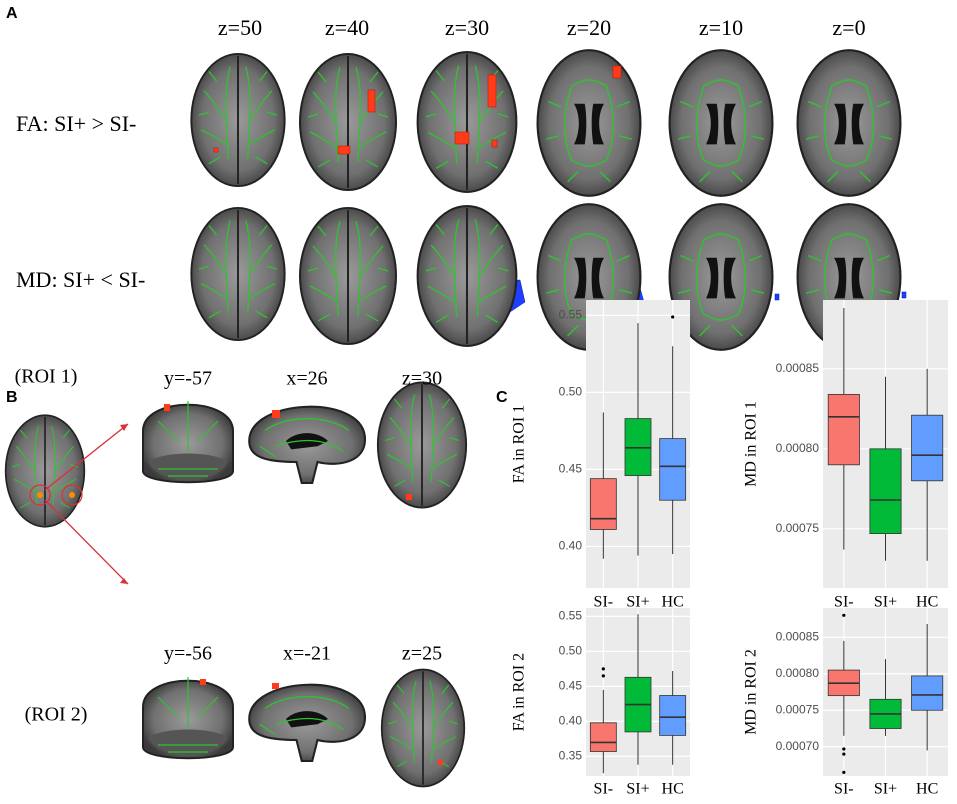 This screenshot has height=804, width=957. What do you see at coordinates (12, 13) in the screenshot?
I see `panel-label: A` at bounding box center [12, 13].